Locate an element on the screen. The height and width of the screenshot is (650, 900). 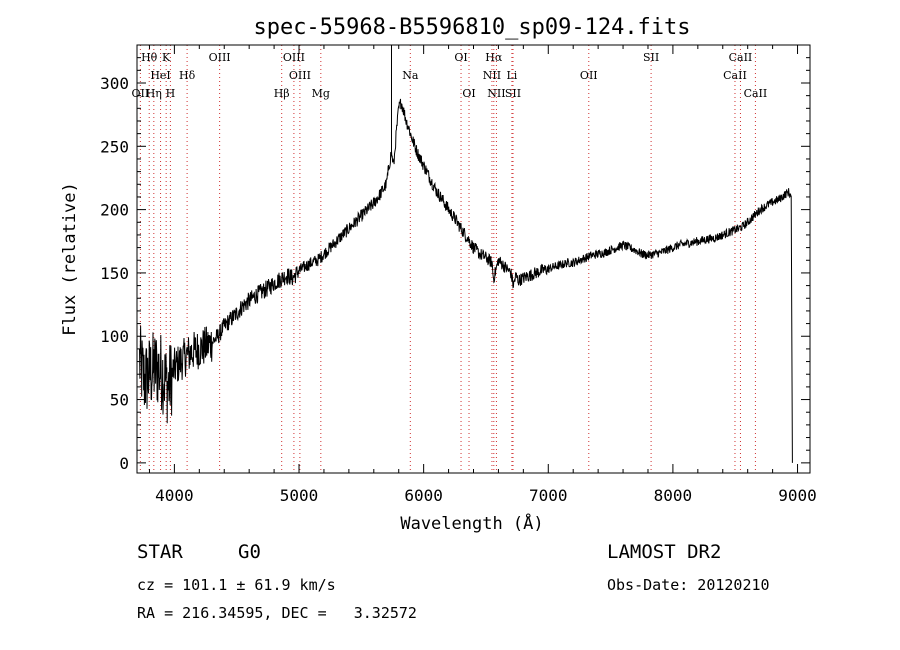
survey-name: LAMOST DR2 is located at coordinates (664, 552).